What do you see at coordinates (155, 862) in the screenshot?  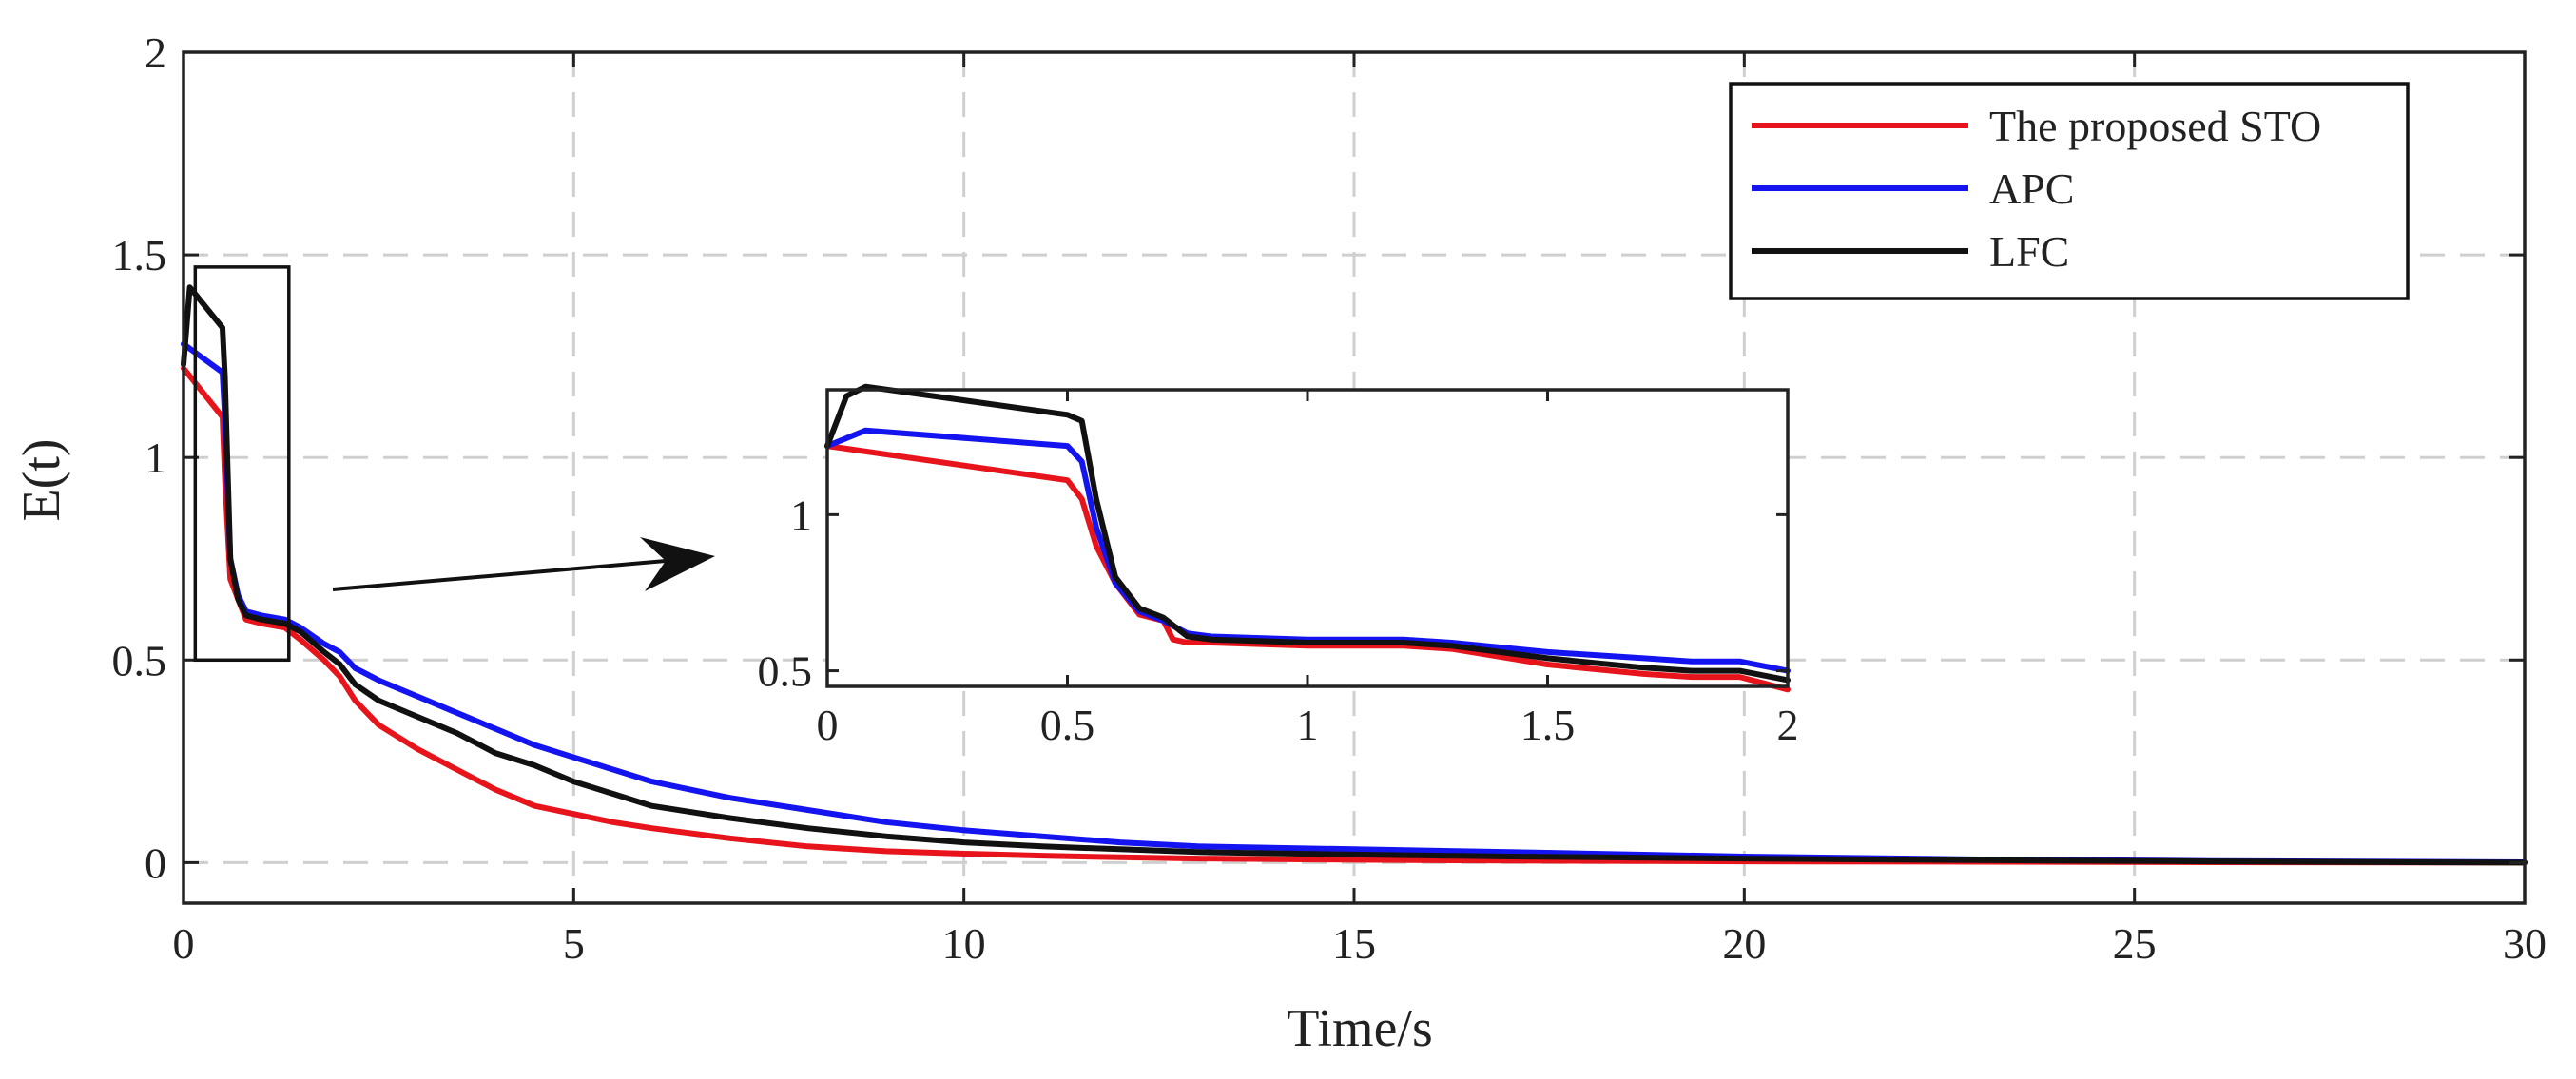 I see `y-tick-label-0: 0` at bounding box center [155, 862].